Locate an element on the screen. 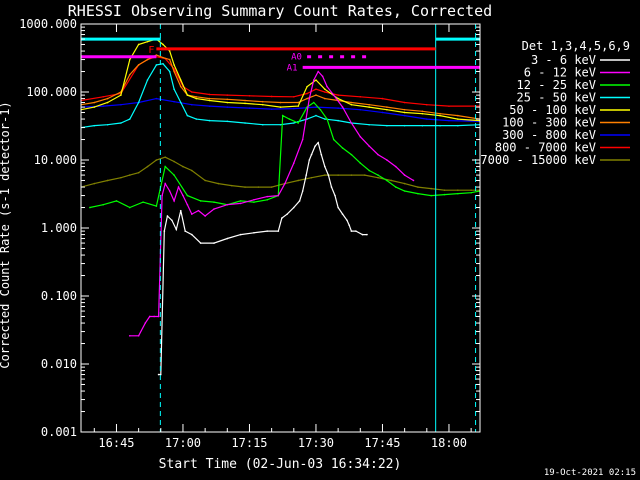  legend-label: 100 - 300 keV is located at coordinates (549, 123).